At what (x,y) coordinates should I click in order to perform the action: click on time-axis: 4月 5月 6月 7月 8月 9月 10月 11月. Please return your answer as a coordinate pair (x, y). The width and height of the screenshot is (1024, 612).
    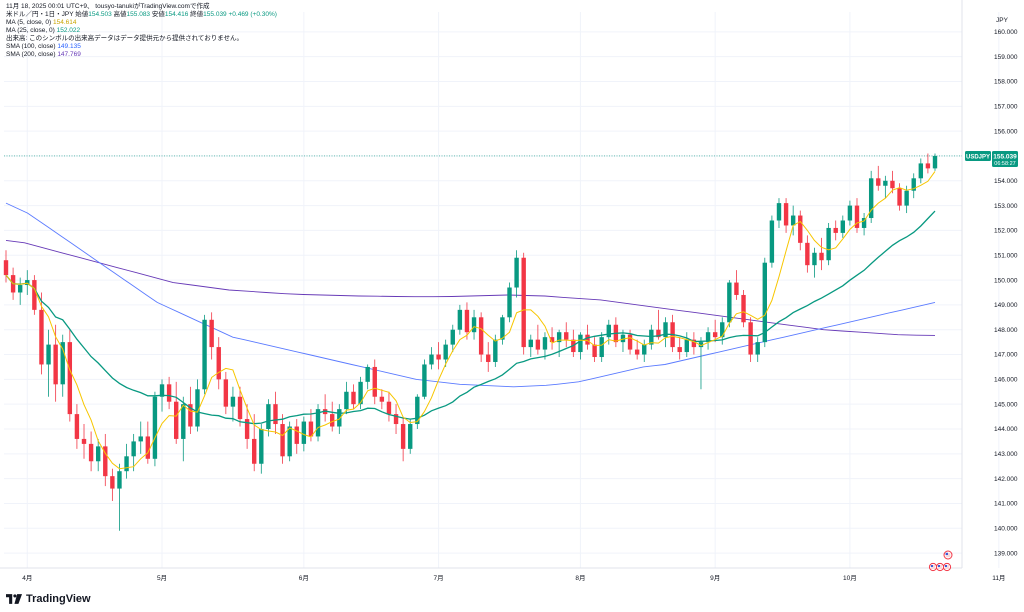
    Looking at the image, I should click on (502, 574).